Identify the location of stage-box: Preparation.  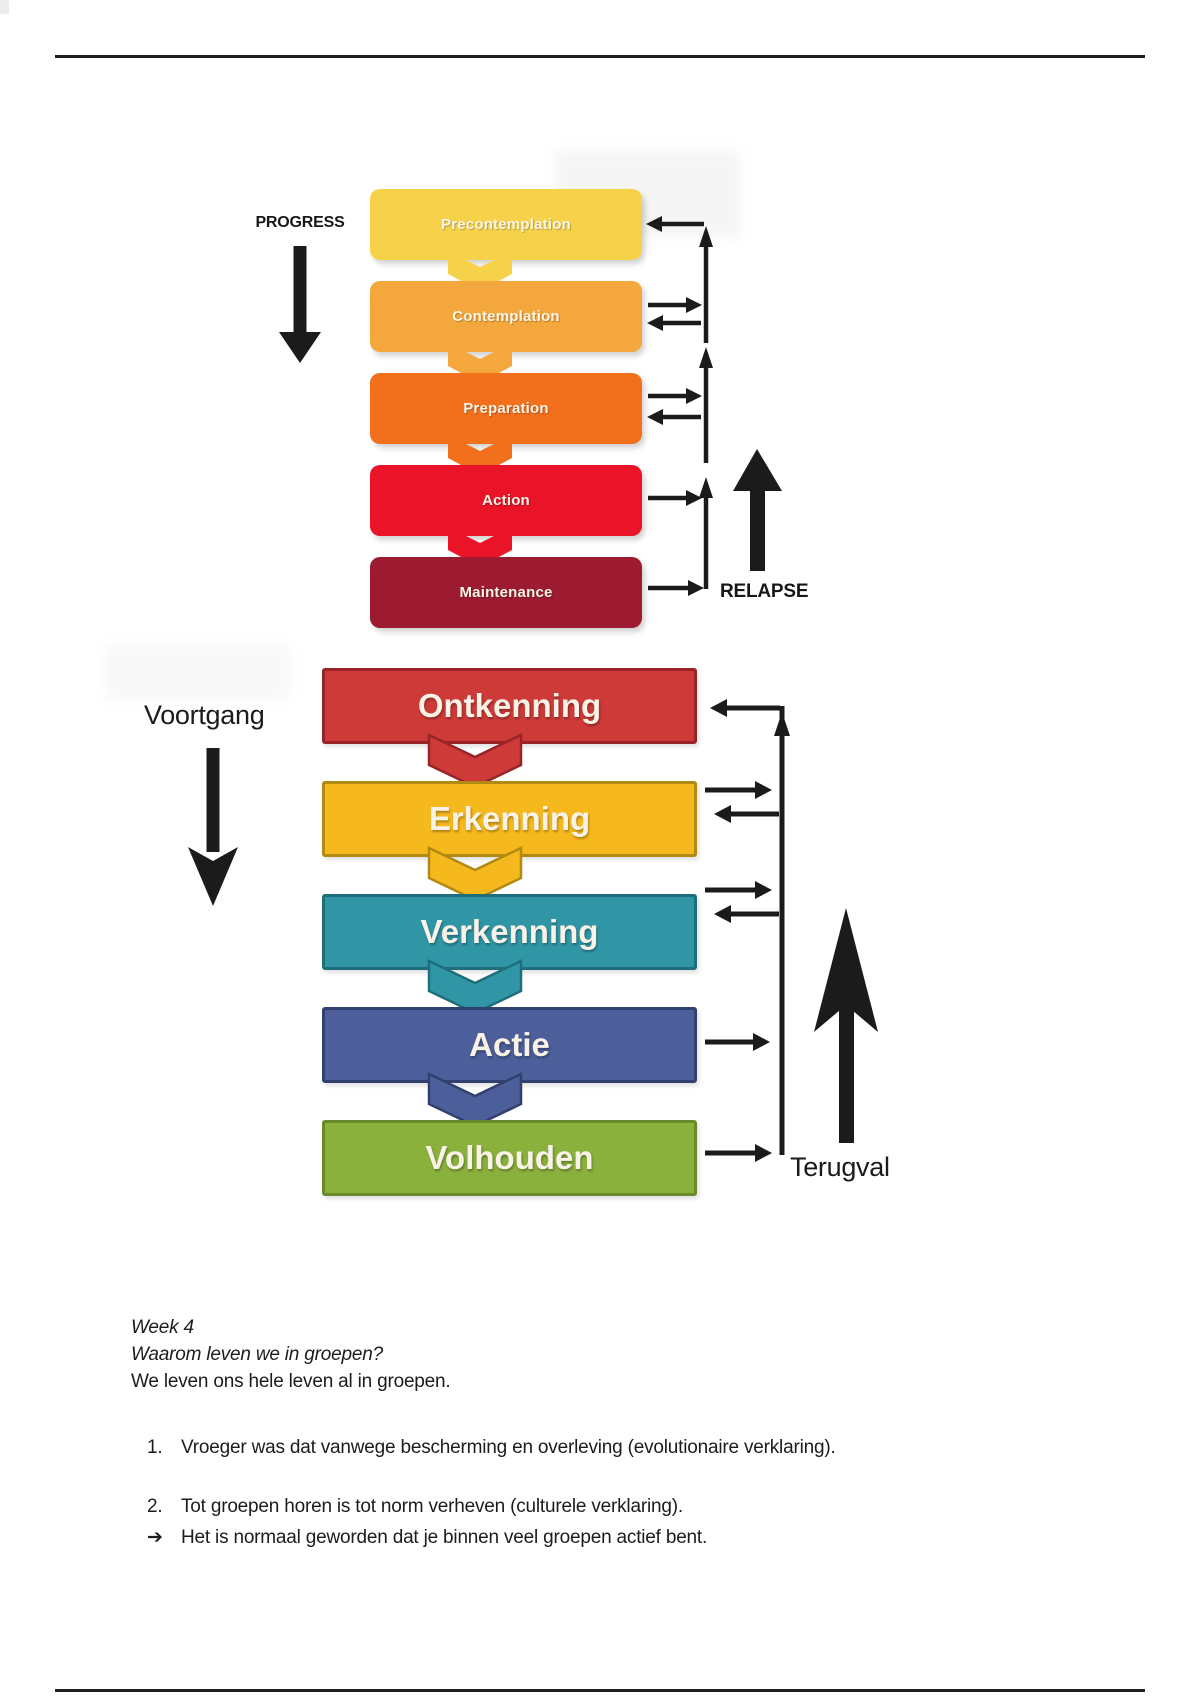
(506, 424).